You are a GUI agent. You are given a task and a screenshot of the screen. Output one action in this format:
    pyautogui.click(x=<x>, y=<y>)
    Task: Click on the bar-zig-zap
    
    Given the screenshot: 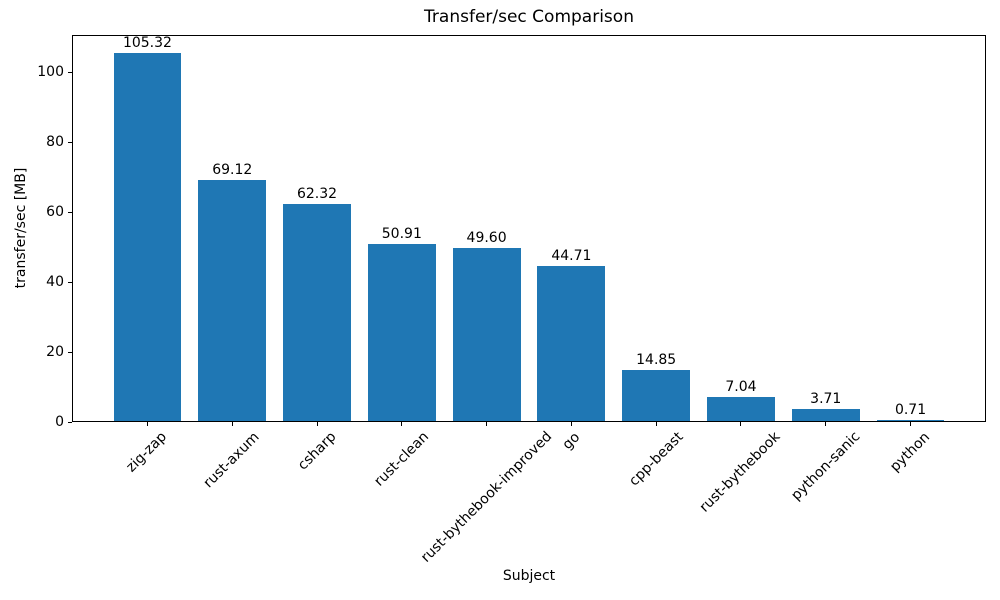 What is the action you would take?
    pyautogui.click(x=147, y=237)
    